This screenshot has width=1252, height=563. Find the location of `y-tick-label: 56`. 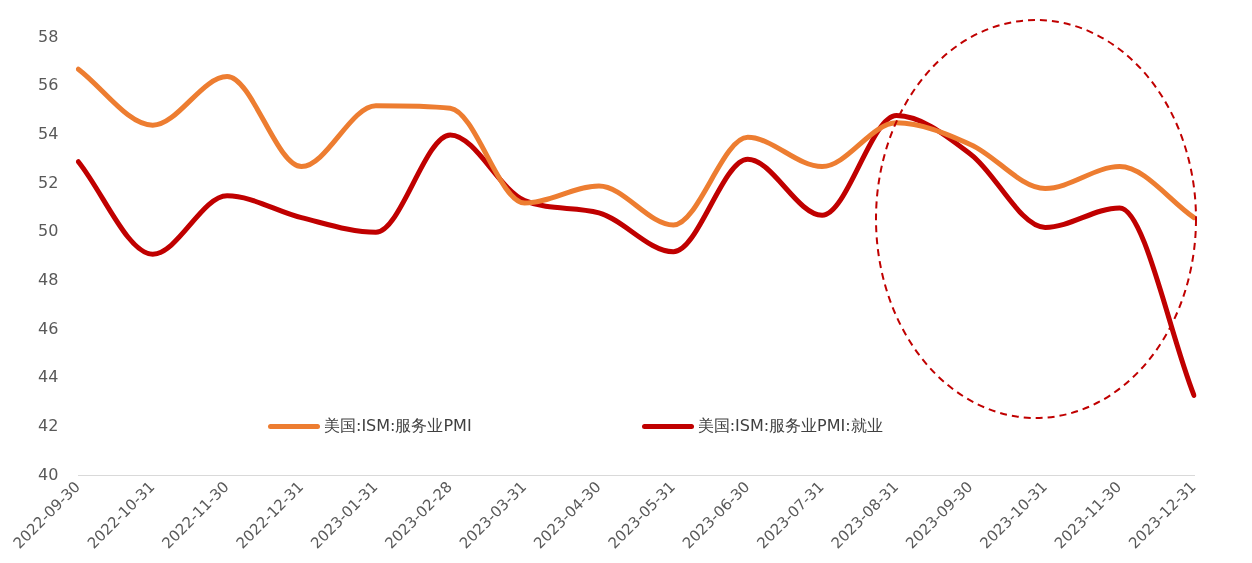

y-tick-label: 56 is located at coordinates (48, 85).